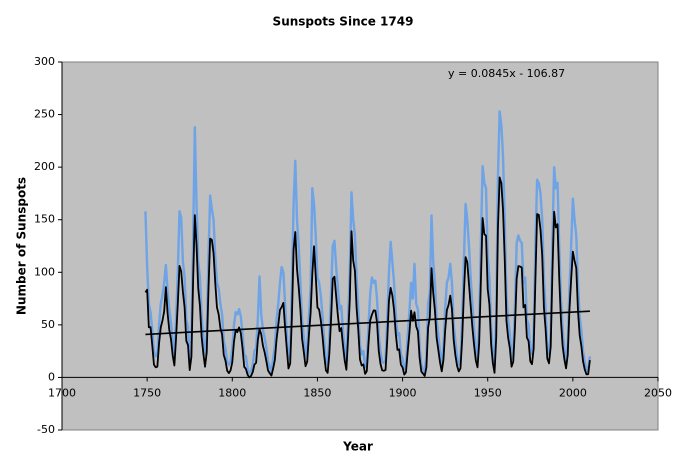 This screenshot has height=469, width=686. Describe the element at coordinates (403, 392) in the screenshot. I see `x-tick-label: 1900` at that location.